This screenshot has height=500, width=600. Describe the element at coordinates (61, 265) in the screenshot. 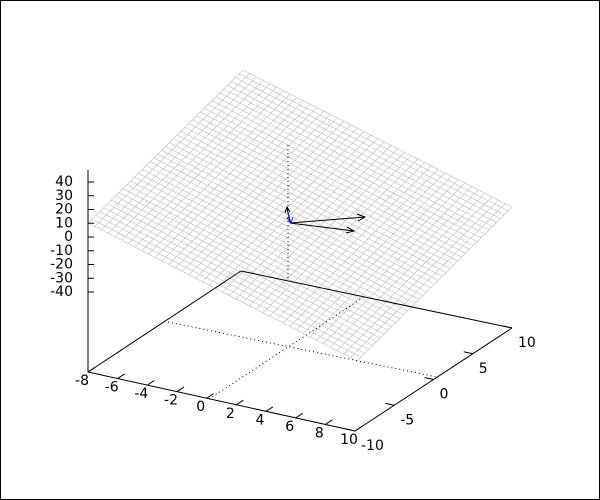

I see `z-tick-label: -20` at that location.